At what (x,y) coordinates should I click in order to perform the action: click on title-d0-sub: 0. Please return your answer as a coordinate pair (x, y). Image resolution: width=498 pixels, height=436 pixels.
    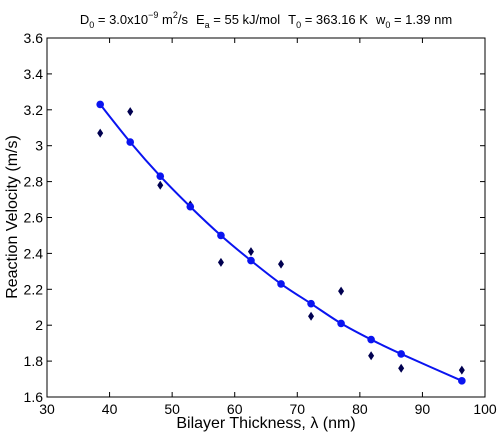
    Looking at the image, I should click on (91, 25).